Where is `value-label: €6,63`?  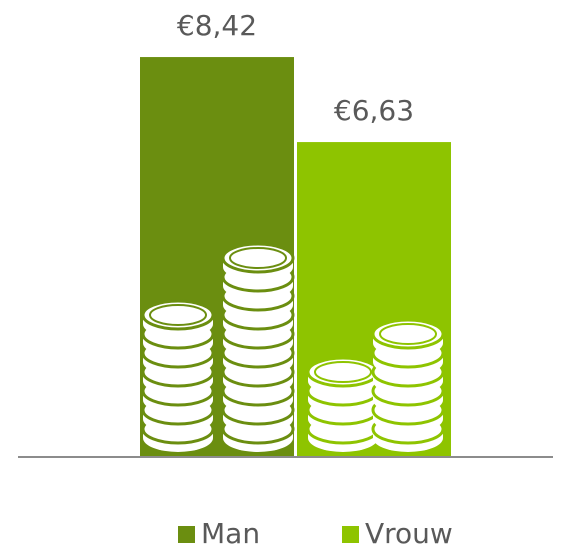
value-label: €6,63 is located at coordinates (374, 110).